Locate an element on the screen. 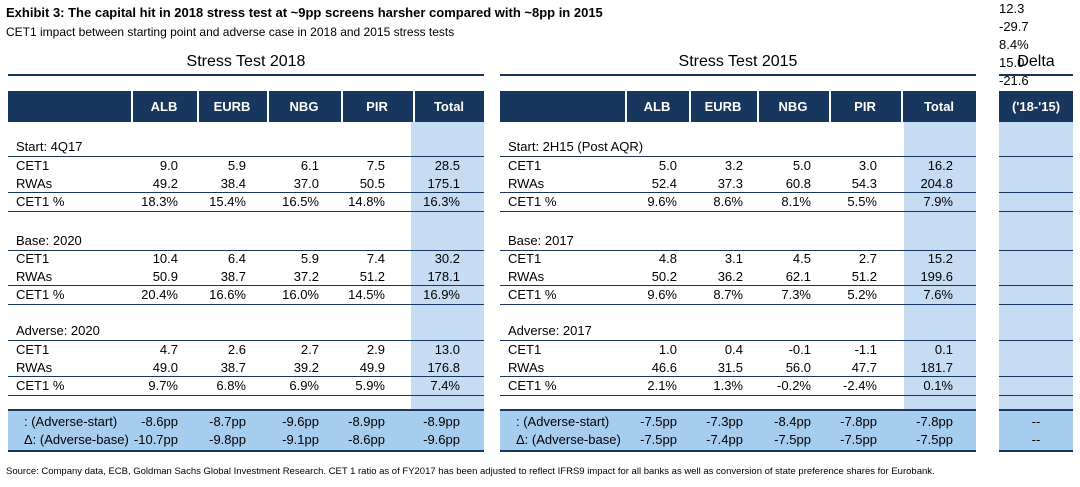 This screenshot has height=487, width=1080. value-cell: 6.1 is located at coordinates (309, 165).